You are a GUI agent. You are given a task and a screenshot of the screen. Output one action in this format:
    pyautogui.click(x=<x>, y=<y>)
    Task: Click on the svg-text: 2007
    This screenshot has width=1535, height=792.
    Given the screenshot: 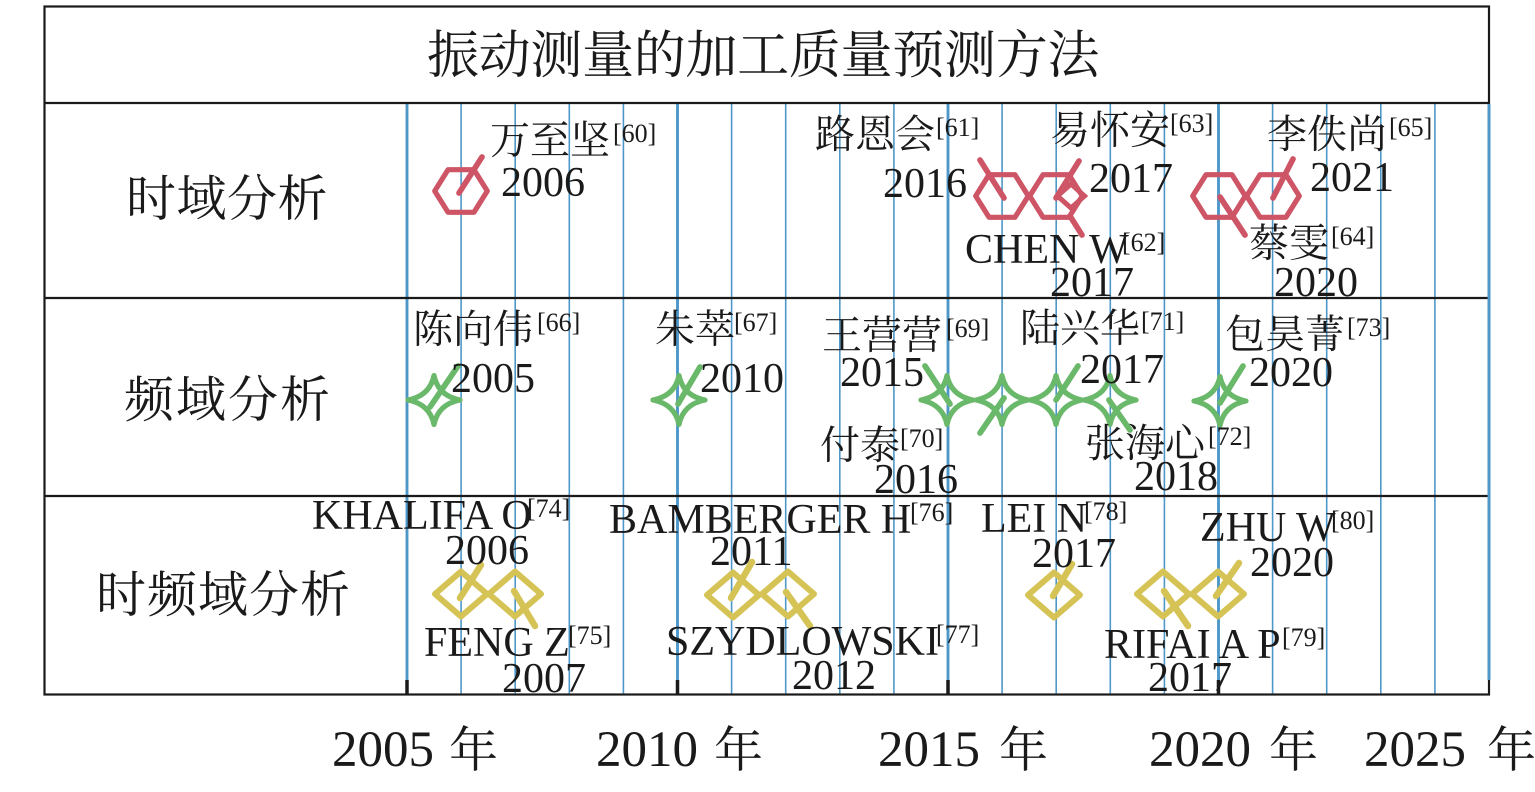 What is the action you would take?
    pyautogui.click(x=544, y=679)
    